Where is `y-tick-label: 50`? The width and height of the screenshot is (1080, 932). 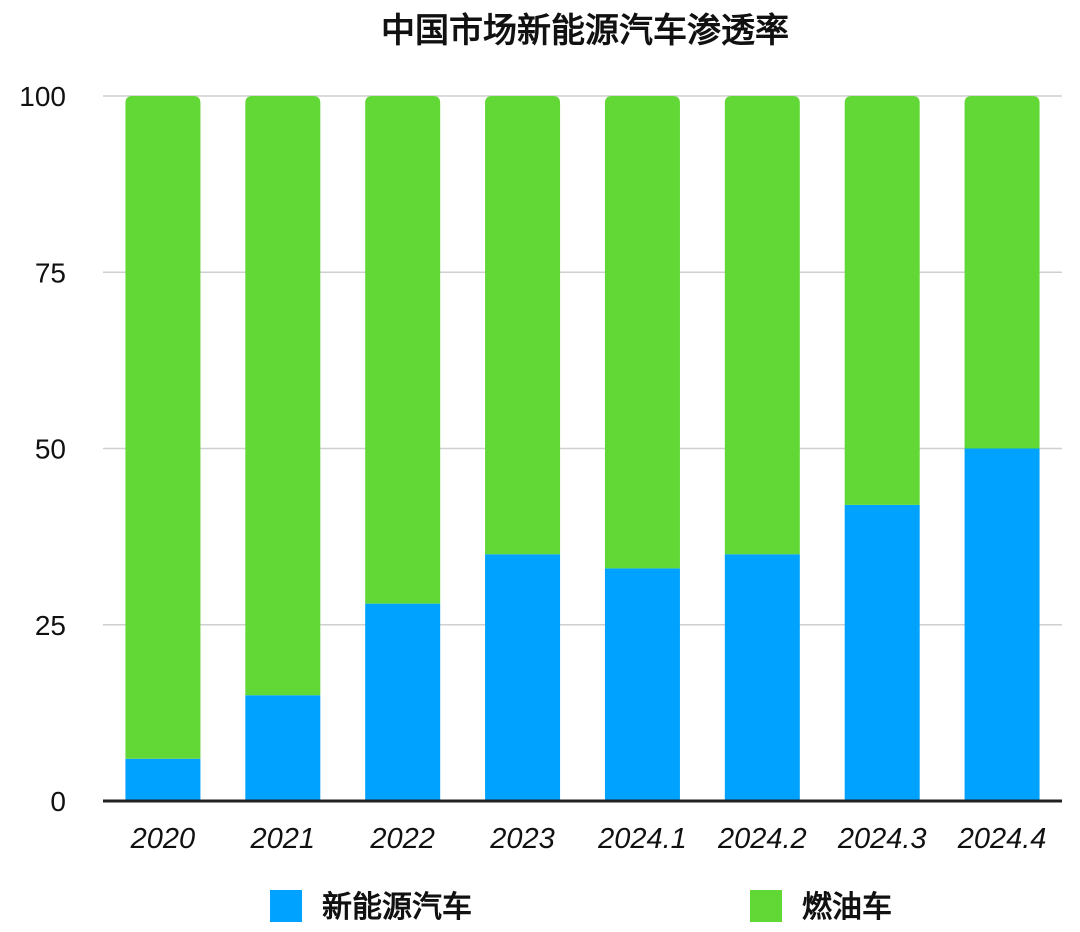
y-tick-label: 50 is located at coordinates (50, 449).